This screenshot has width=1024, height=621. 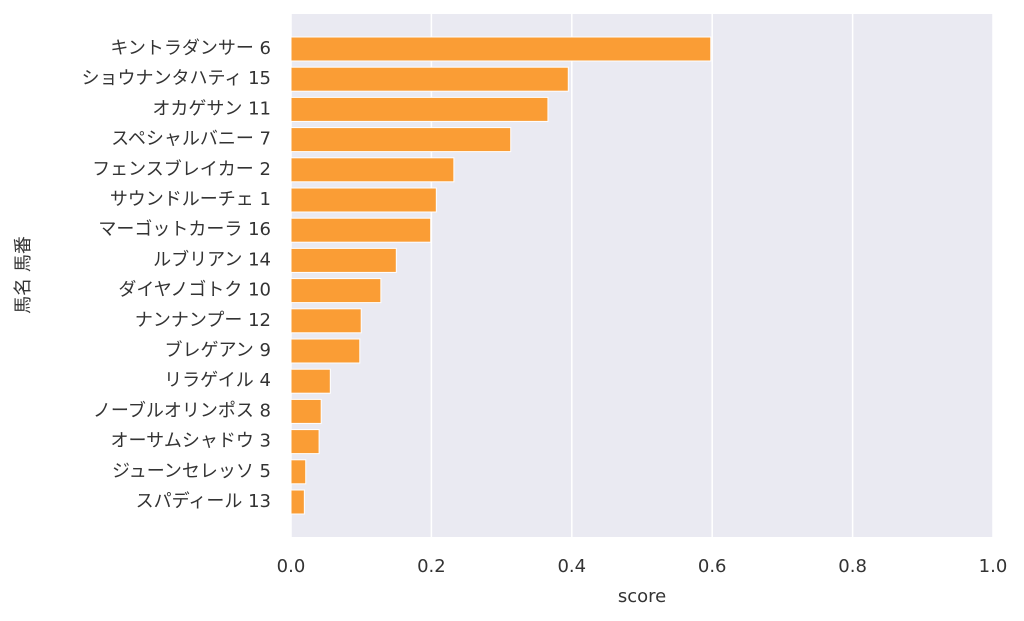 I want to click on y-tick-label: ブレゲアン 9, so click(x=218, y=350).